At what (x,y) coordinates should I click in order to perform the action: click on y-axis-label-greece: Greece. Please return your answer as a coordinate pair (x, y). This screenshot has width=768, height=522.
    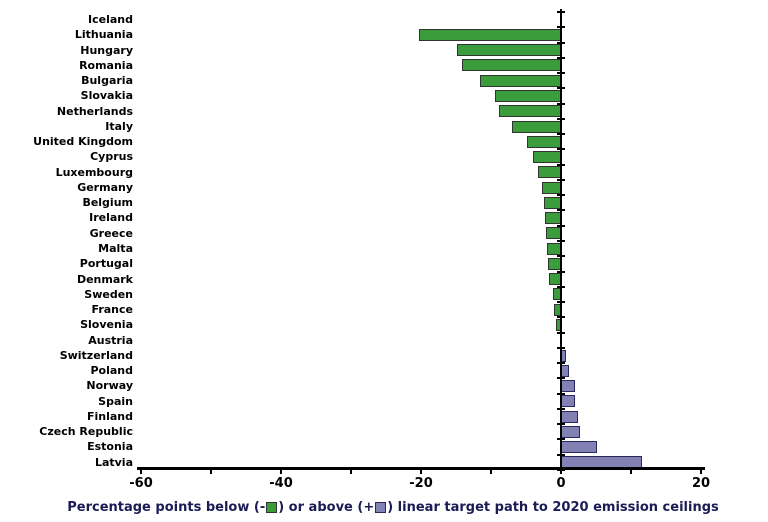
    Looking at the image, I should click on (111, 233).